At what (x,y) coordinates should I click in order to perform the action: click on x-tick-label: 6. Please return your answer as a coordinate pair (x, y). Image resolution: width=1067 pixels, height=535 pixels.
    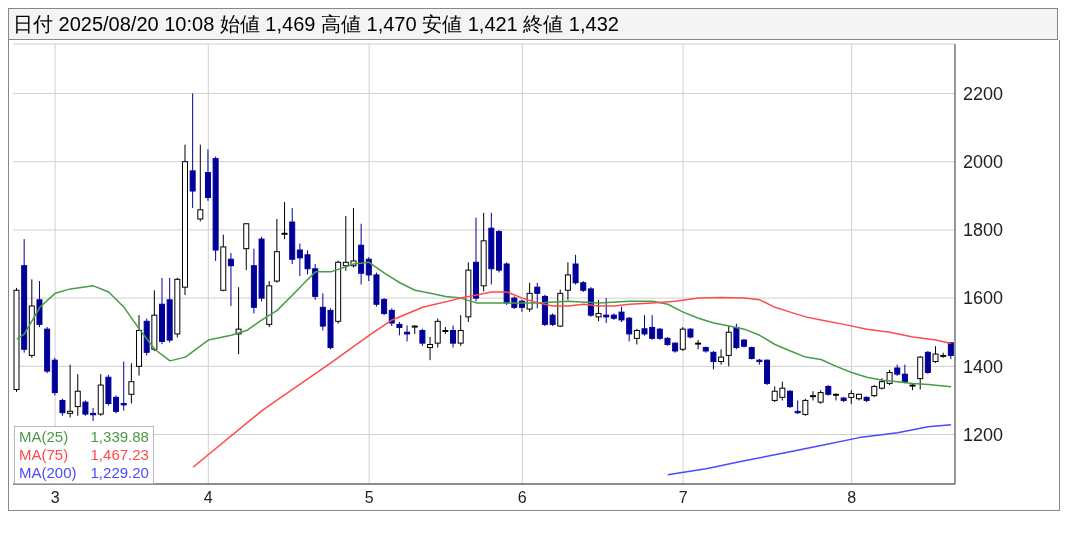
    Looking at the image, I should click on (522, 498).